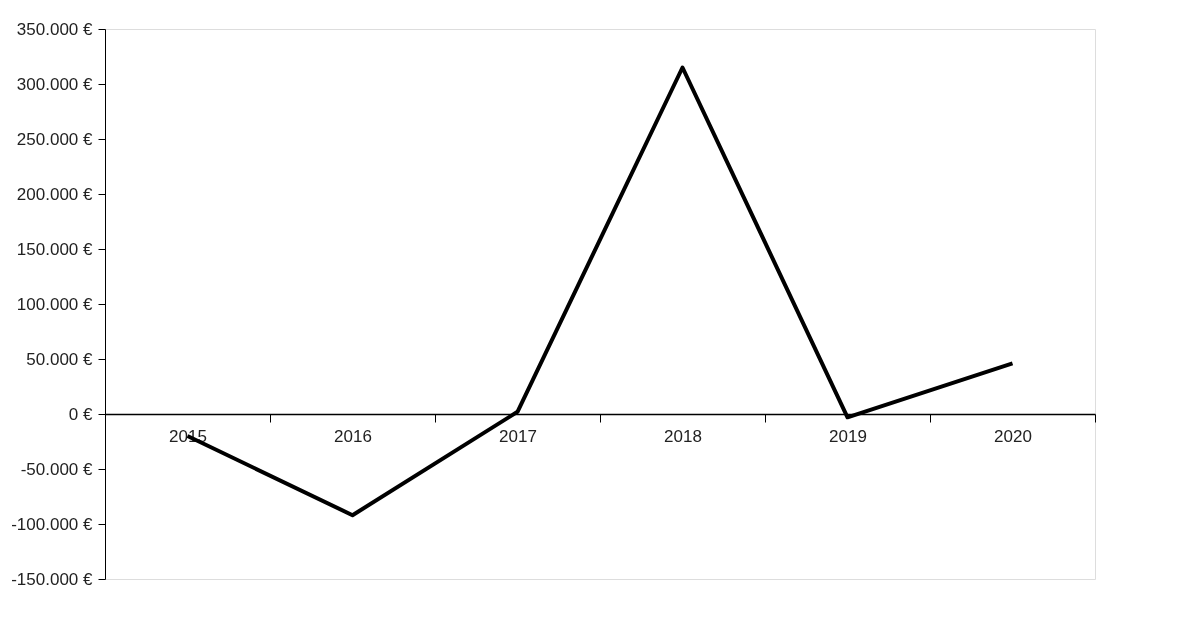 The width and height of the screenshot is (1184, 617). What do you see at coordinates (353, 436) in the screenshot?
I see `x-tick-label: 2016` at bounding box center [353, 436].